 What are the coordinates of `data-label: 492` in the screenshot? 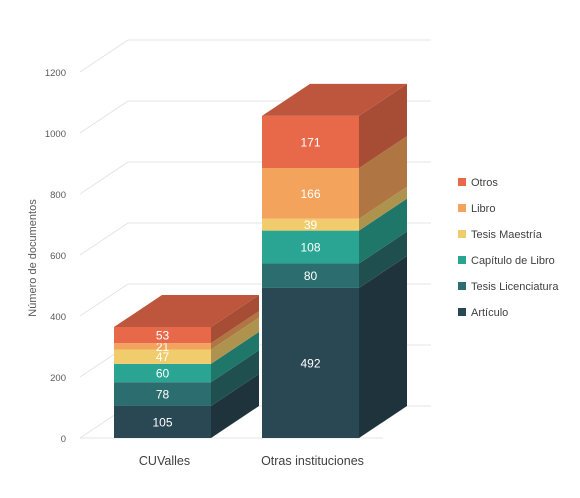 It's located at (310, 363).